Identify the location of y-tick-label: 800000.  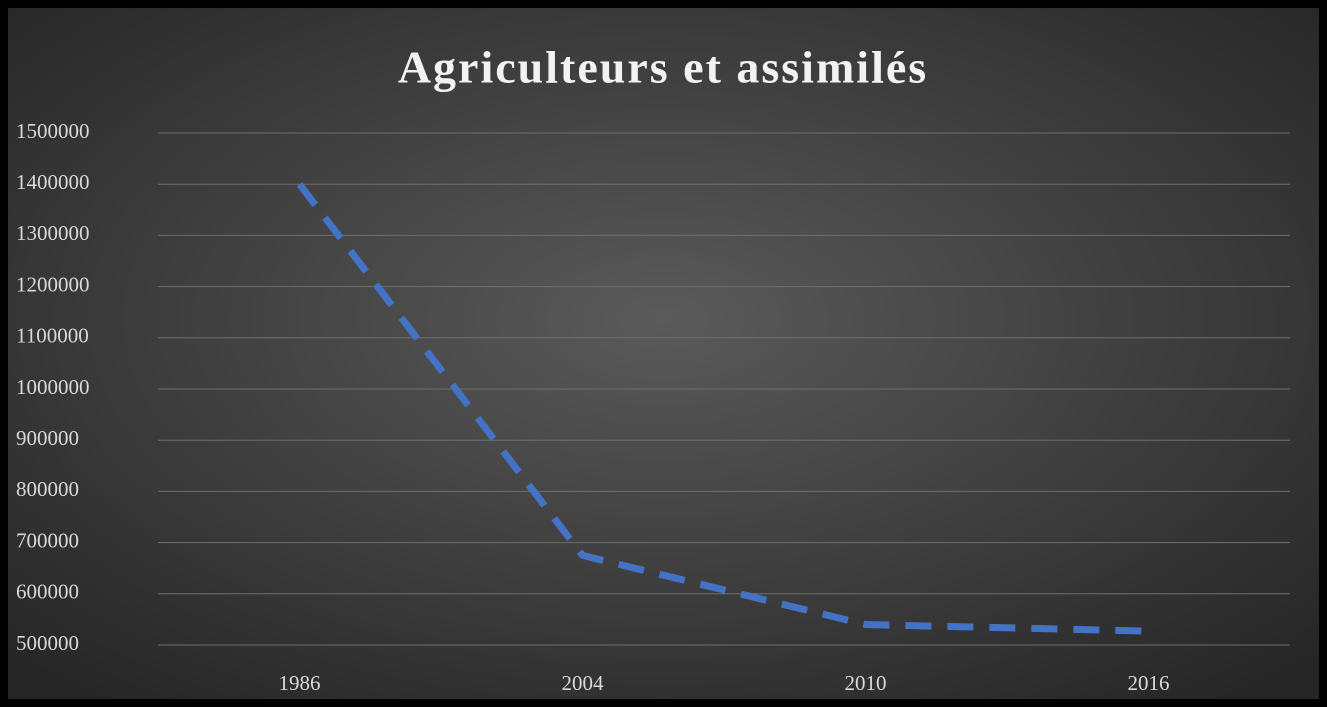
(47, 489).